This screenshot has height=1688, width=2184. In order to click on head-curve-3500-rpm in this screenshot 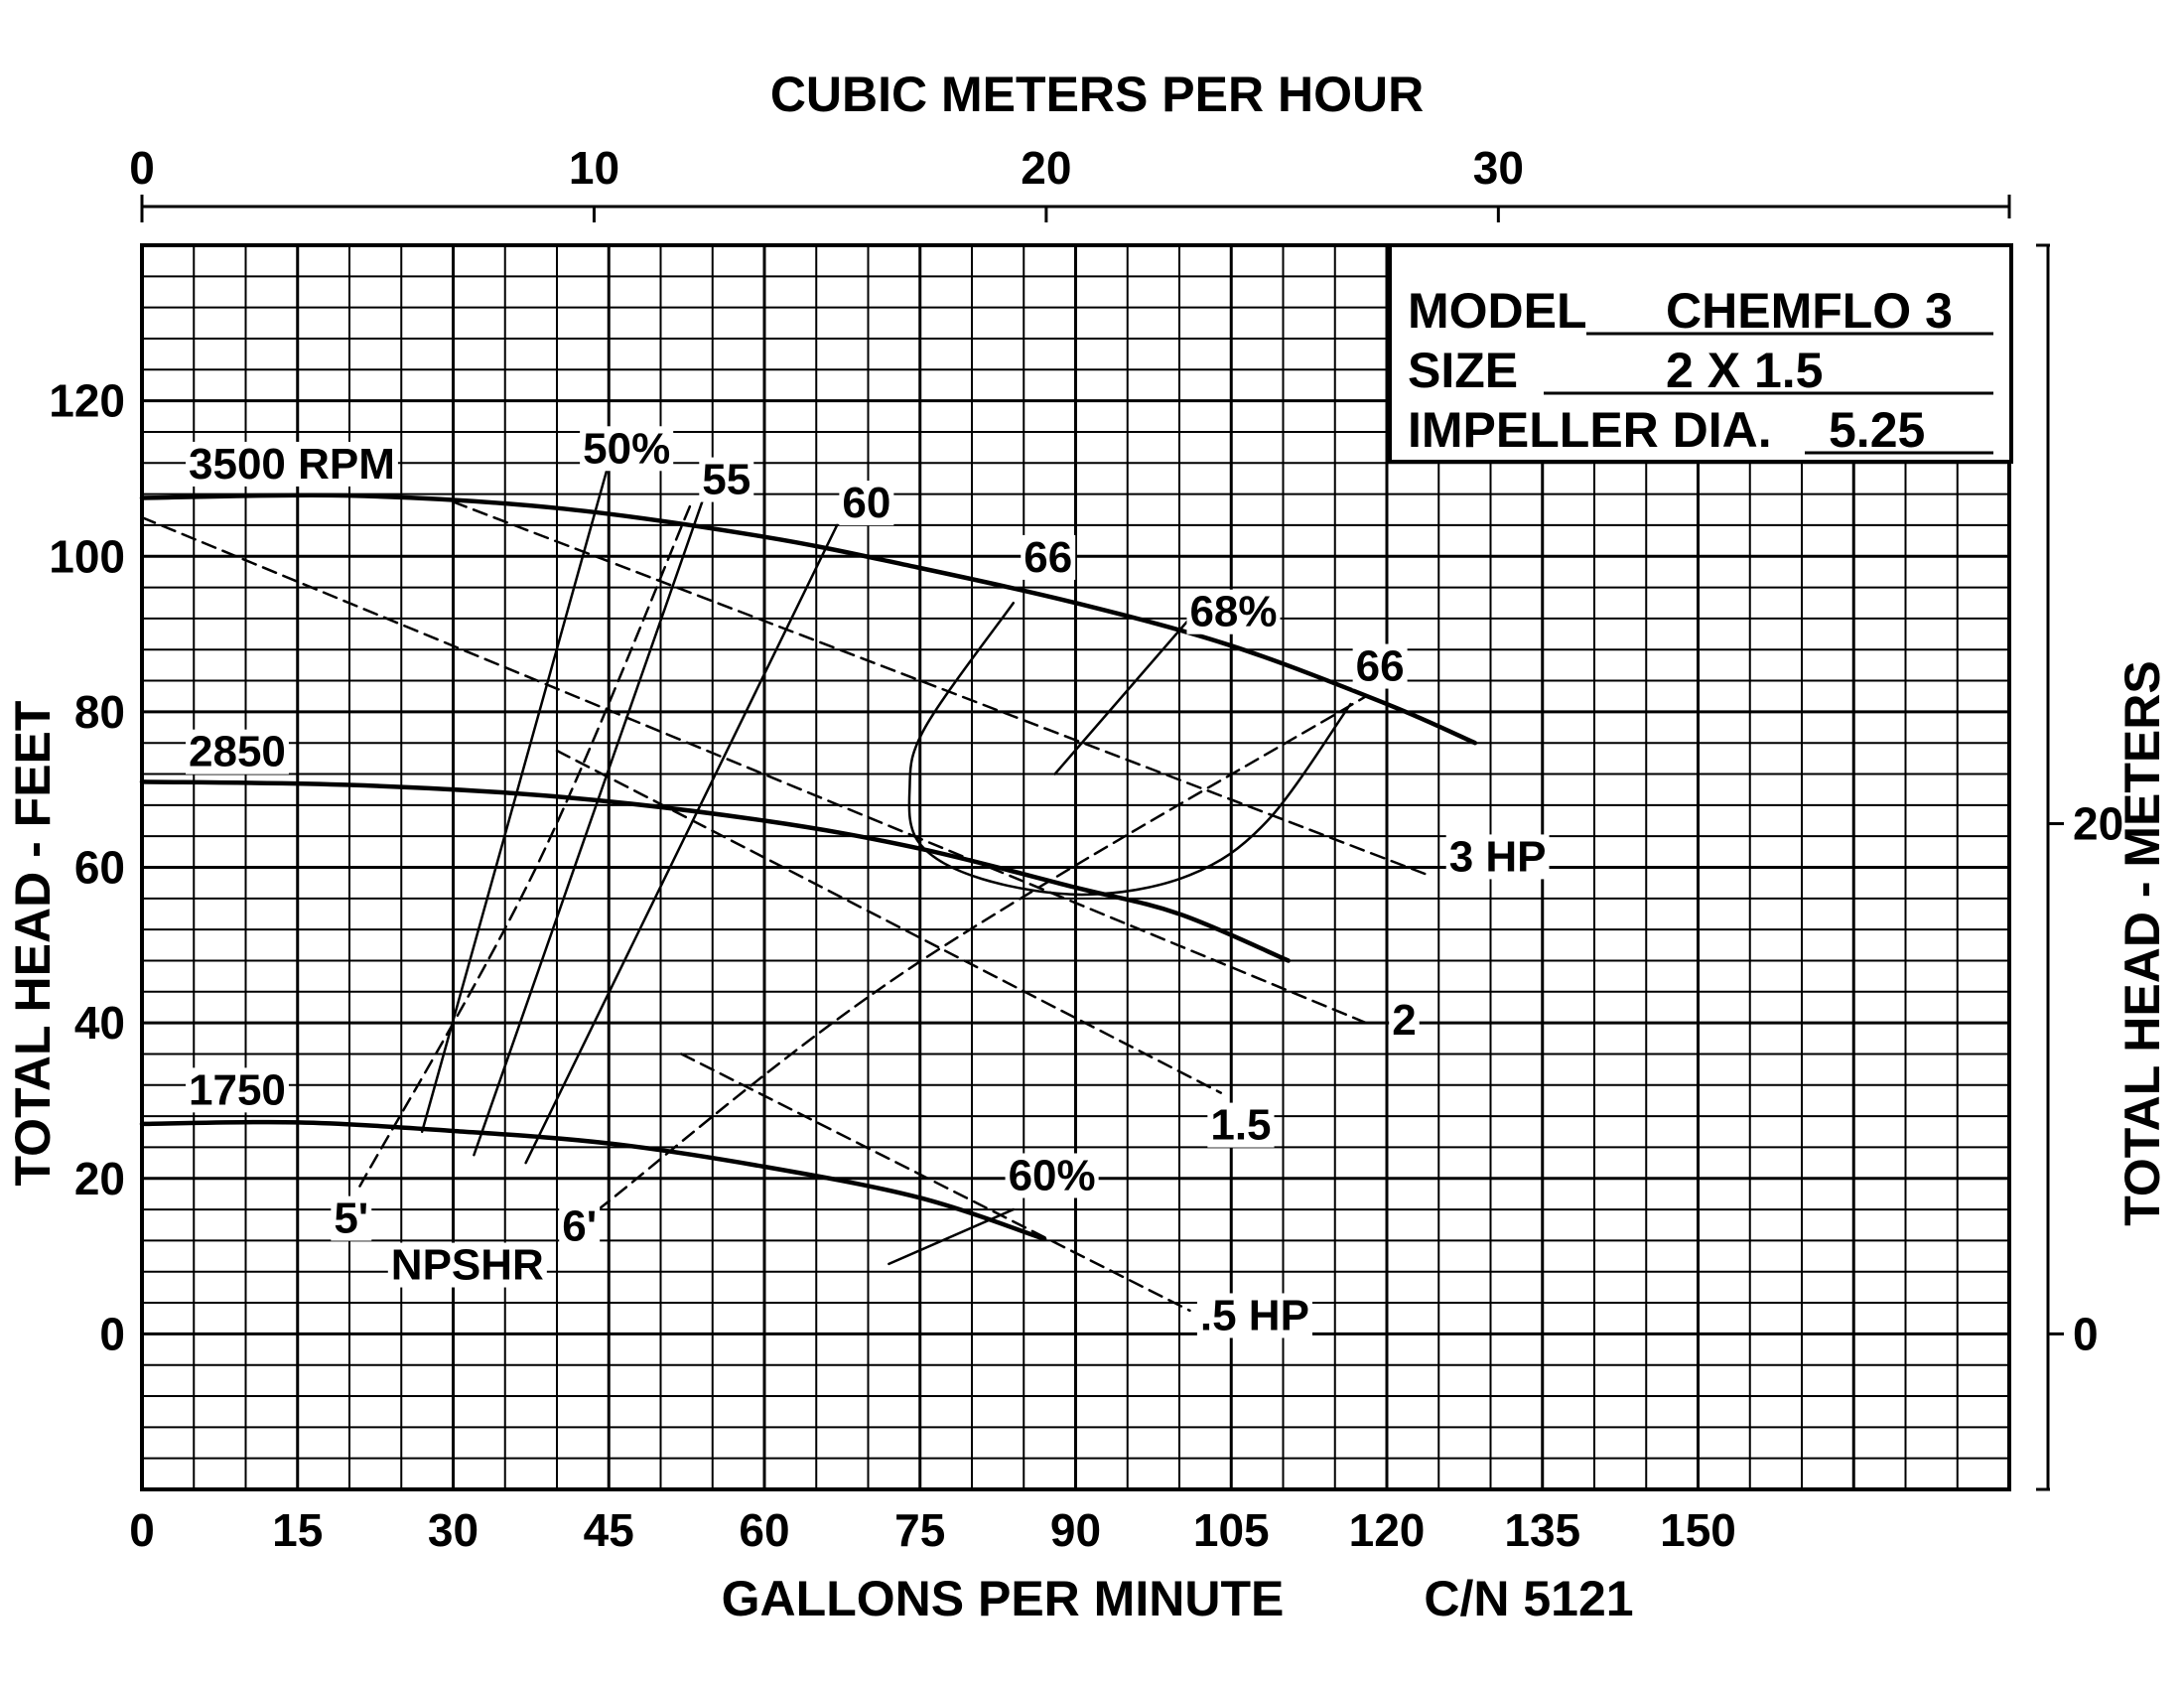, I will do `click(808, 619)`.